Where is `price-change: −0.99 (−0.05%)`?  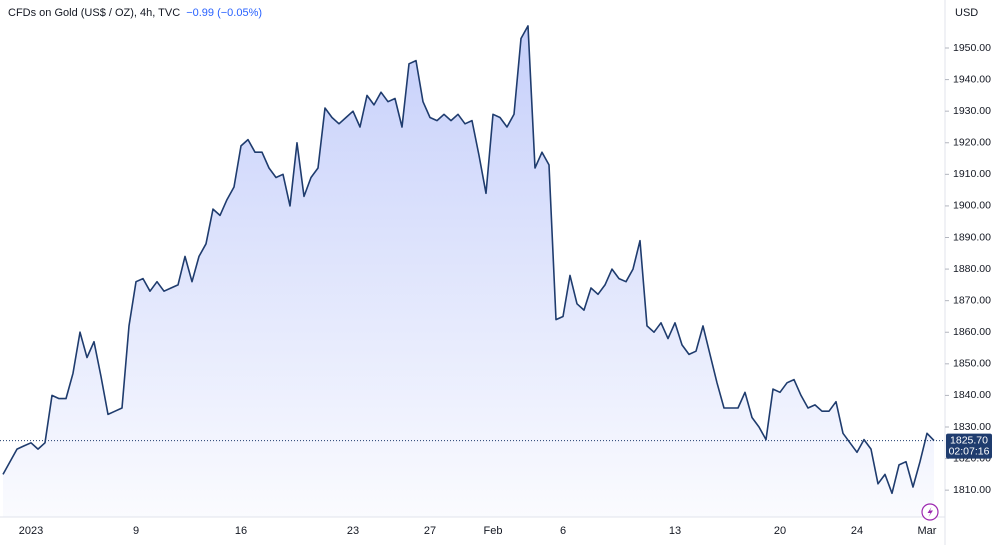
price-change: −0.99 (−0.05%) is located at coordinates (224, 13).